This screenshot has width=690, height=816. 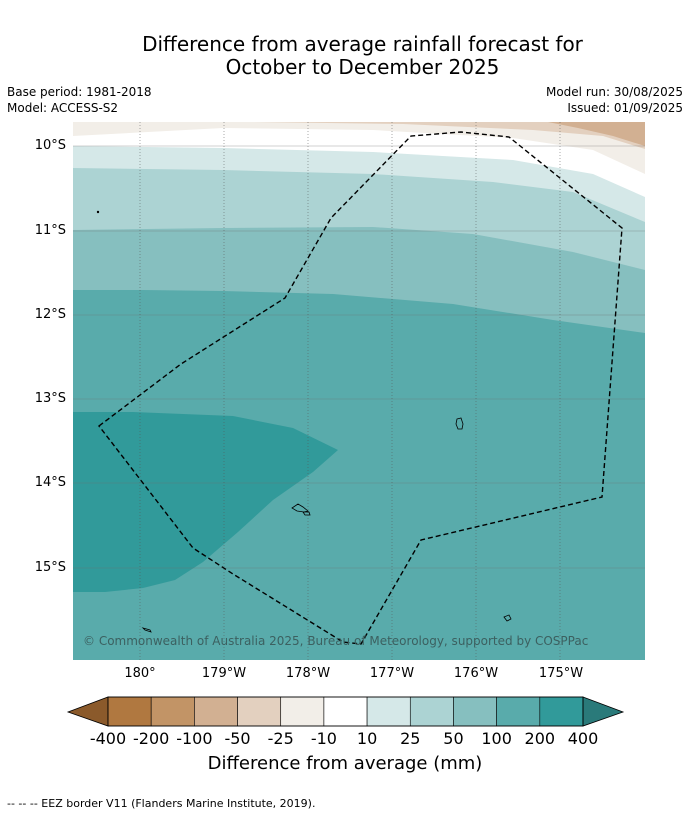 What do you see at coordinates (50, 567) in the screenshot?
I see `lat-label-15s: 15°S` at bounding box center [50, 567].